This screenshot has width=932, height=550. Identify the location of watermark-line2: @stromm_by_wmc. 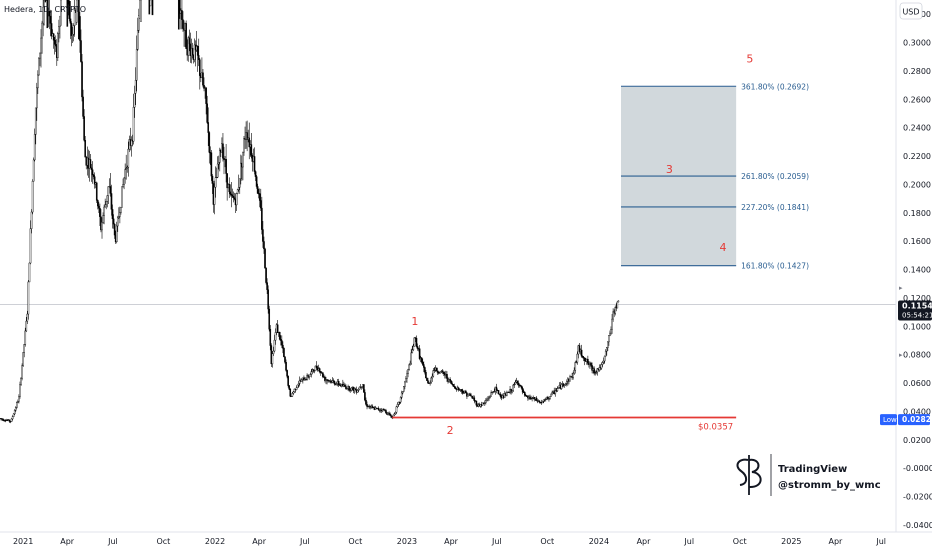
(829, 485).